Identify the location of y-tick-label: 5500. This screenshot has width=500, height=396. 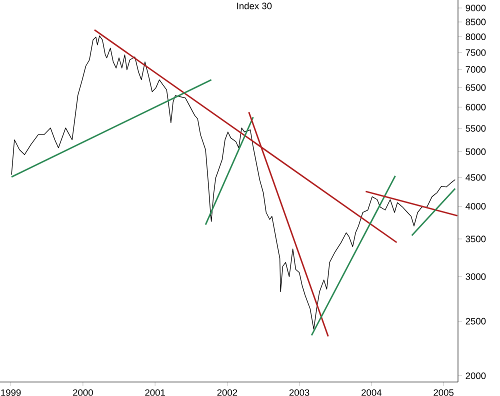
(476, 128).